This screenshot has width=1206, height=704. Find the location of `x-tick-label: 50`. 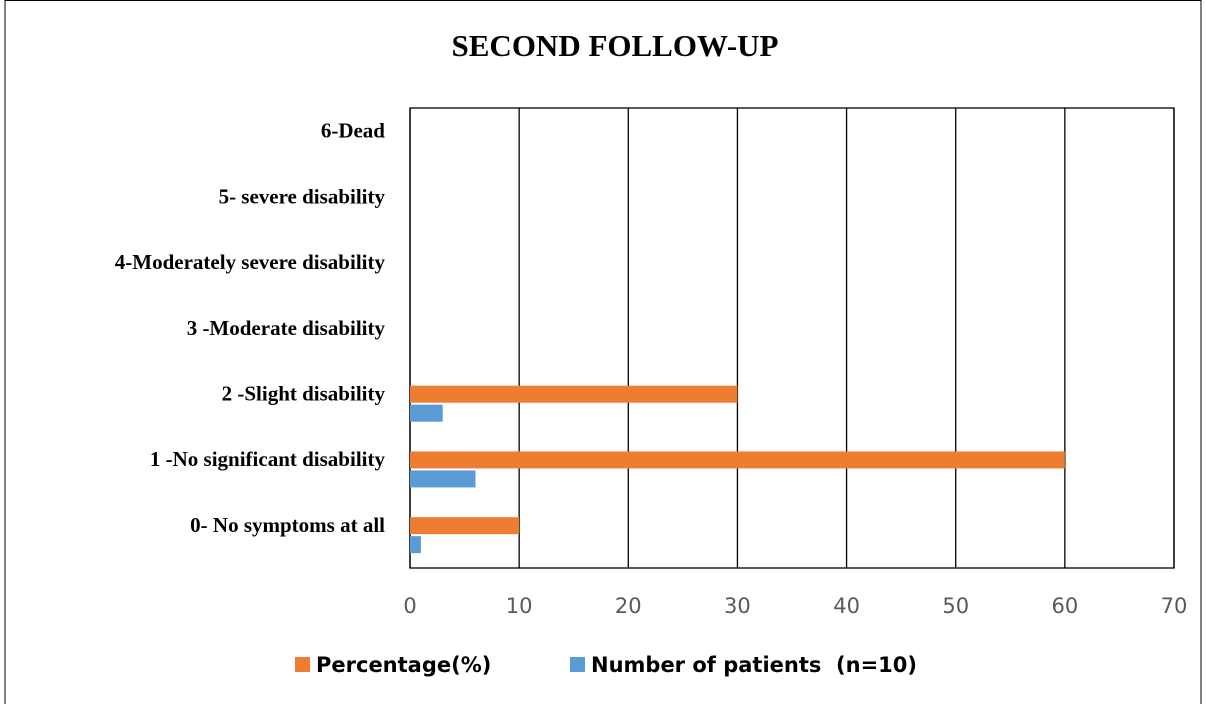

x-tick-label: 50 is located at coordinates (955, 606).